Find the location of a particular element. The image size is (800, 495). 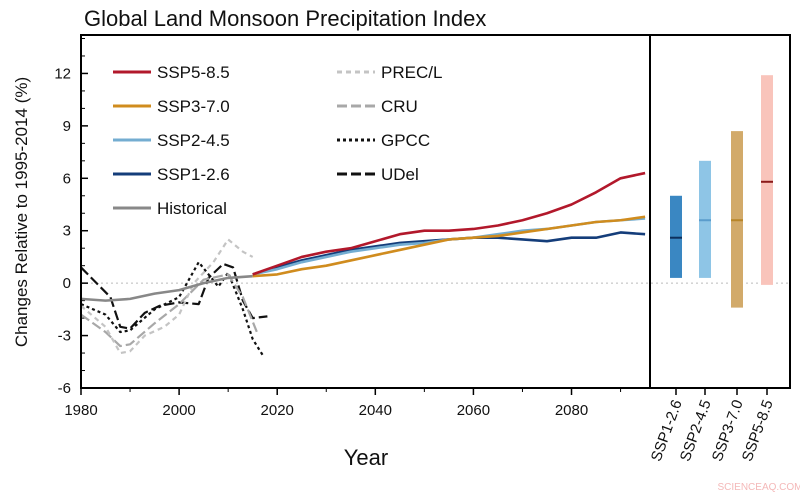

y-tick-label: -6 is located at coordinates (64, 388).